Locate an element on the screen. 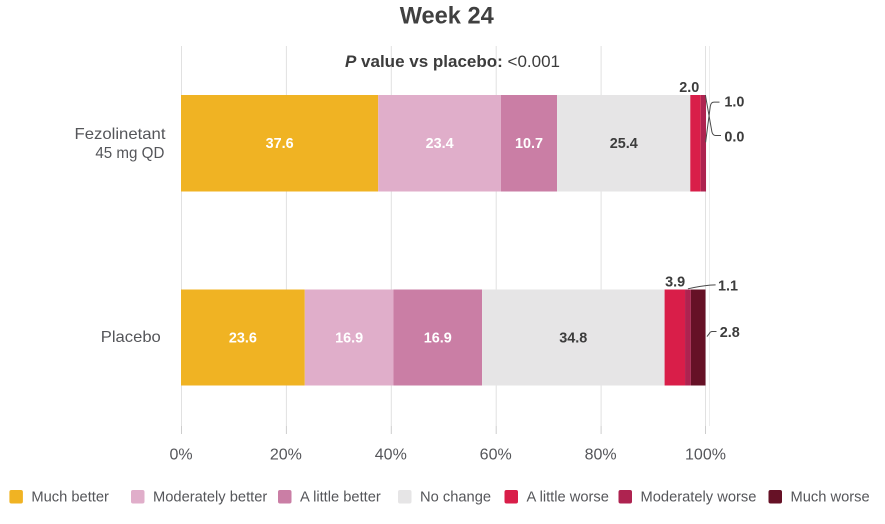  svg-text: 2.0 is located at coordinates (689, 88).